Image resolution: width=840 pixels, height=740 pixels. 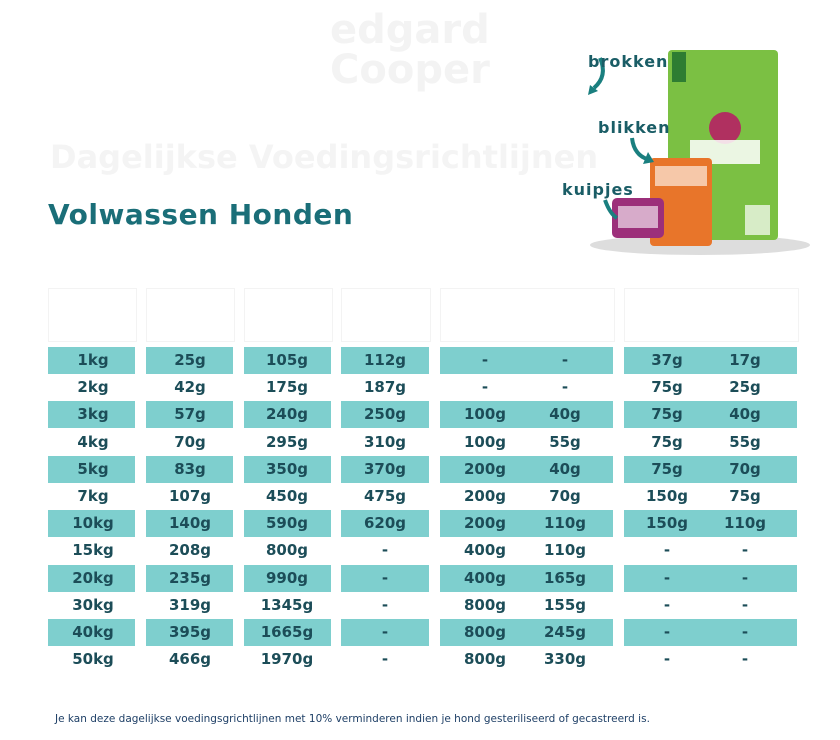 I want to click on section-title: Volwassen Honden, so click(x=201, y=214).